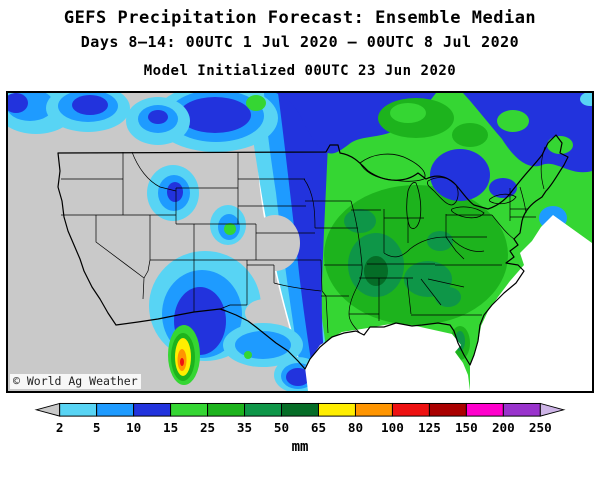 The height and width of the screenshot is (494, 600). Describe the element at coordinates (540, 427) in the screenshot. I see `colorbar-tick-label: 250` at that location.